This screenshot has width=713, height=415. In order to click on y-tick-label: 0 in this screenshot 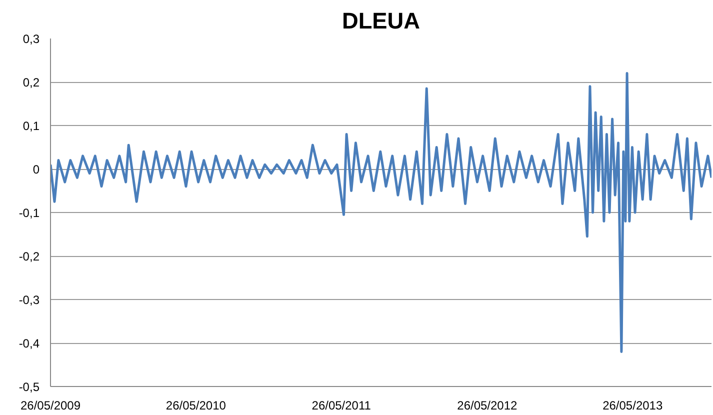, I will do `click(36, 169)`.